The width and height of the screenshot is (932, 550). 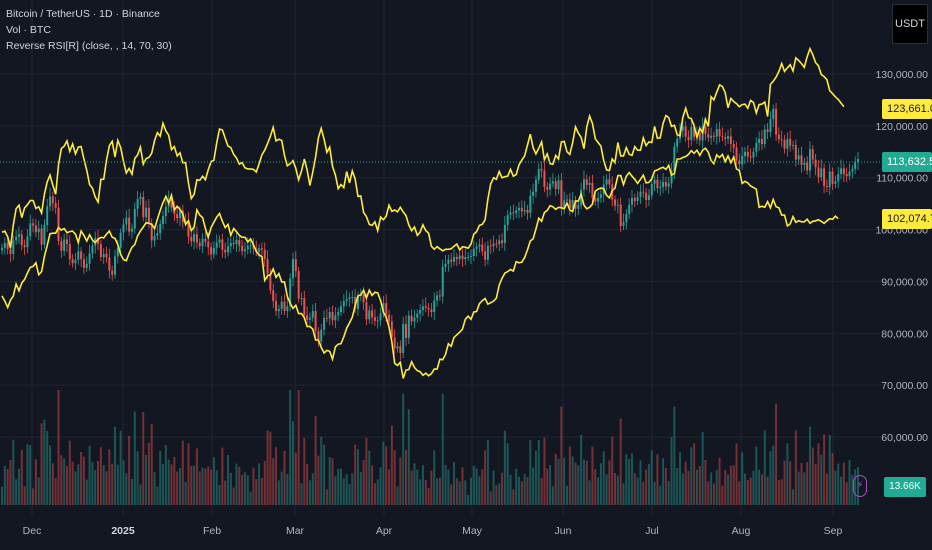 I want to click on time-axis-label: Jun, so click(x=563, y=531).